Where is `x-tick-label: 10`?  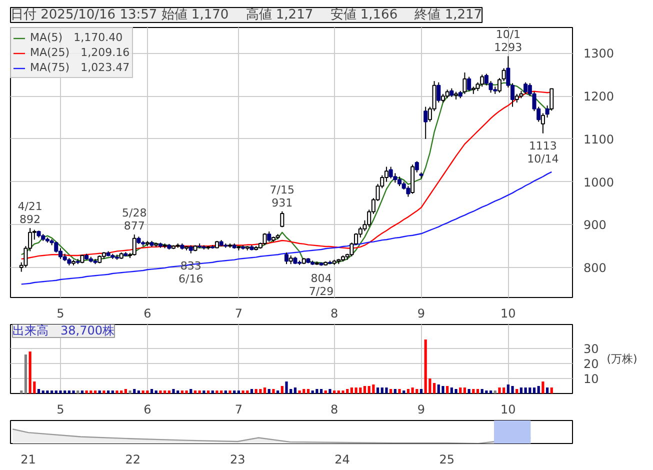
x-tick-label: 10 is located at coordinates (508, 409).